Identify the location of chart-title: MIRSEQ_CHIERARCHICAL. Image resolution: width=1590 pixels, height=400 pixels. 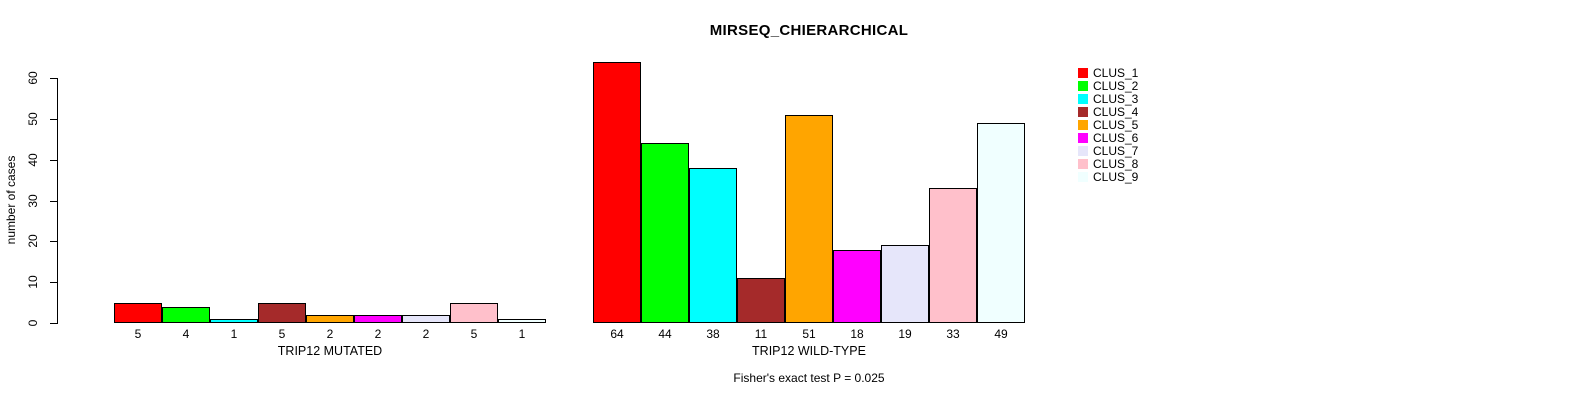
(809, 30).